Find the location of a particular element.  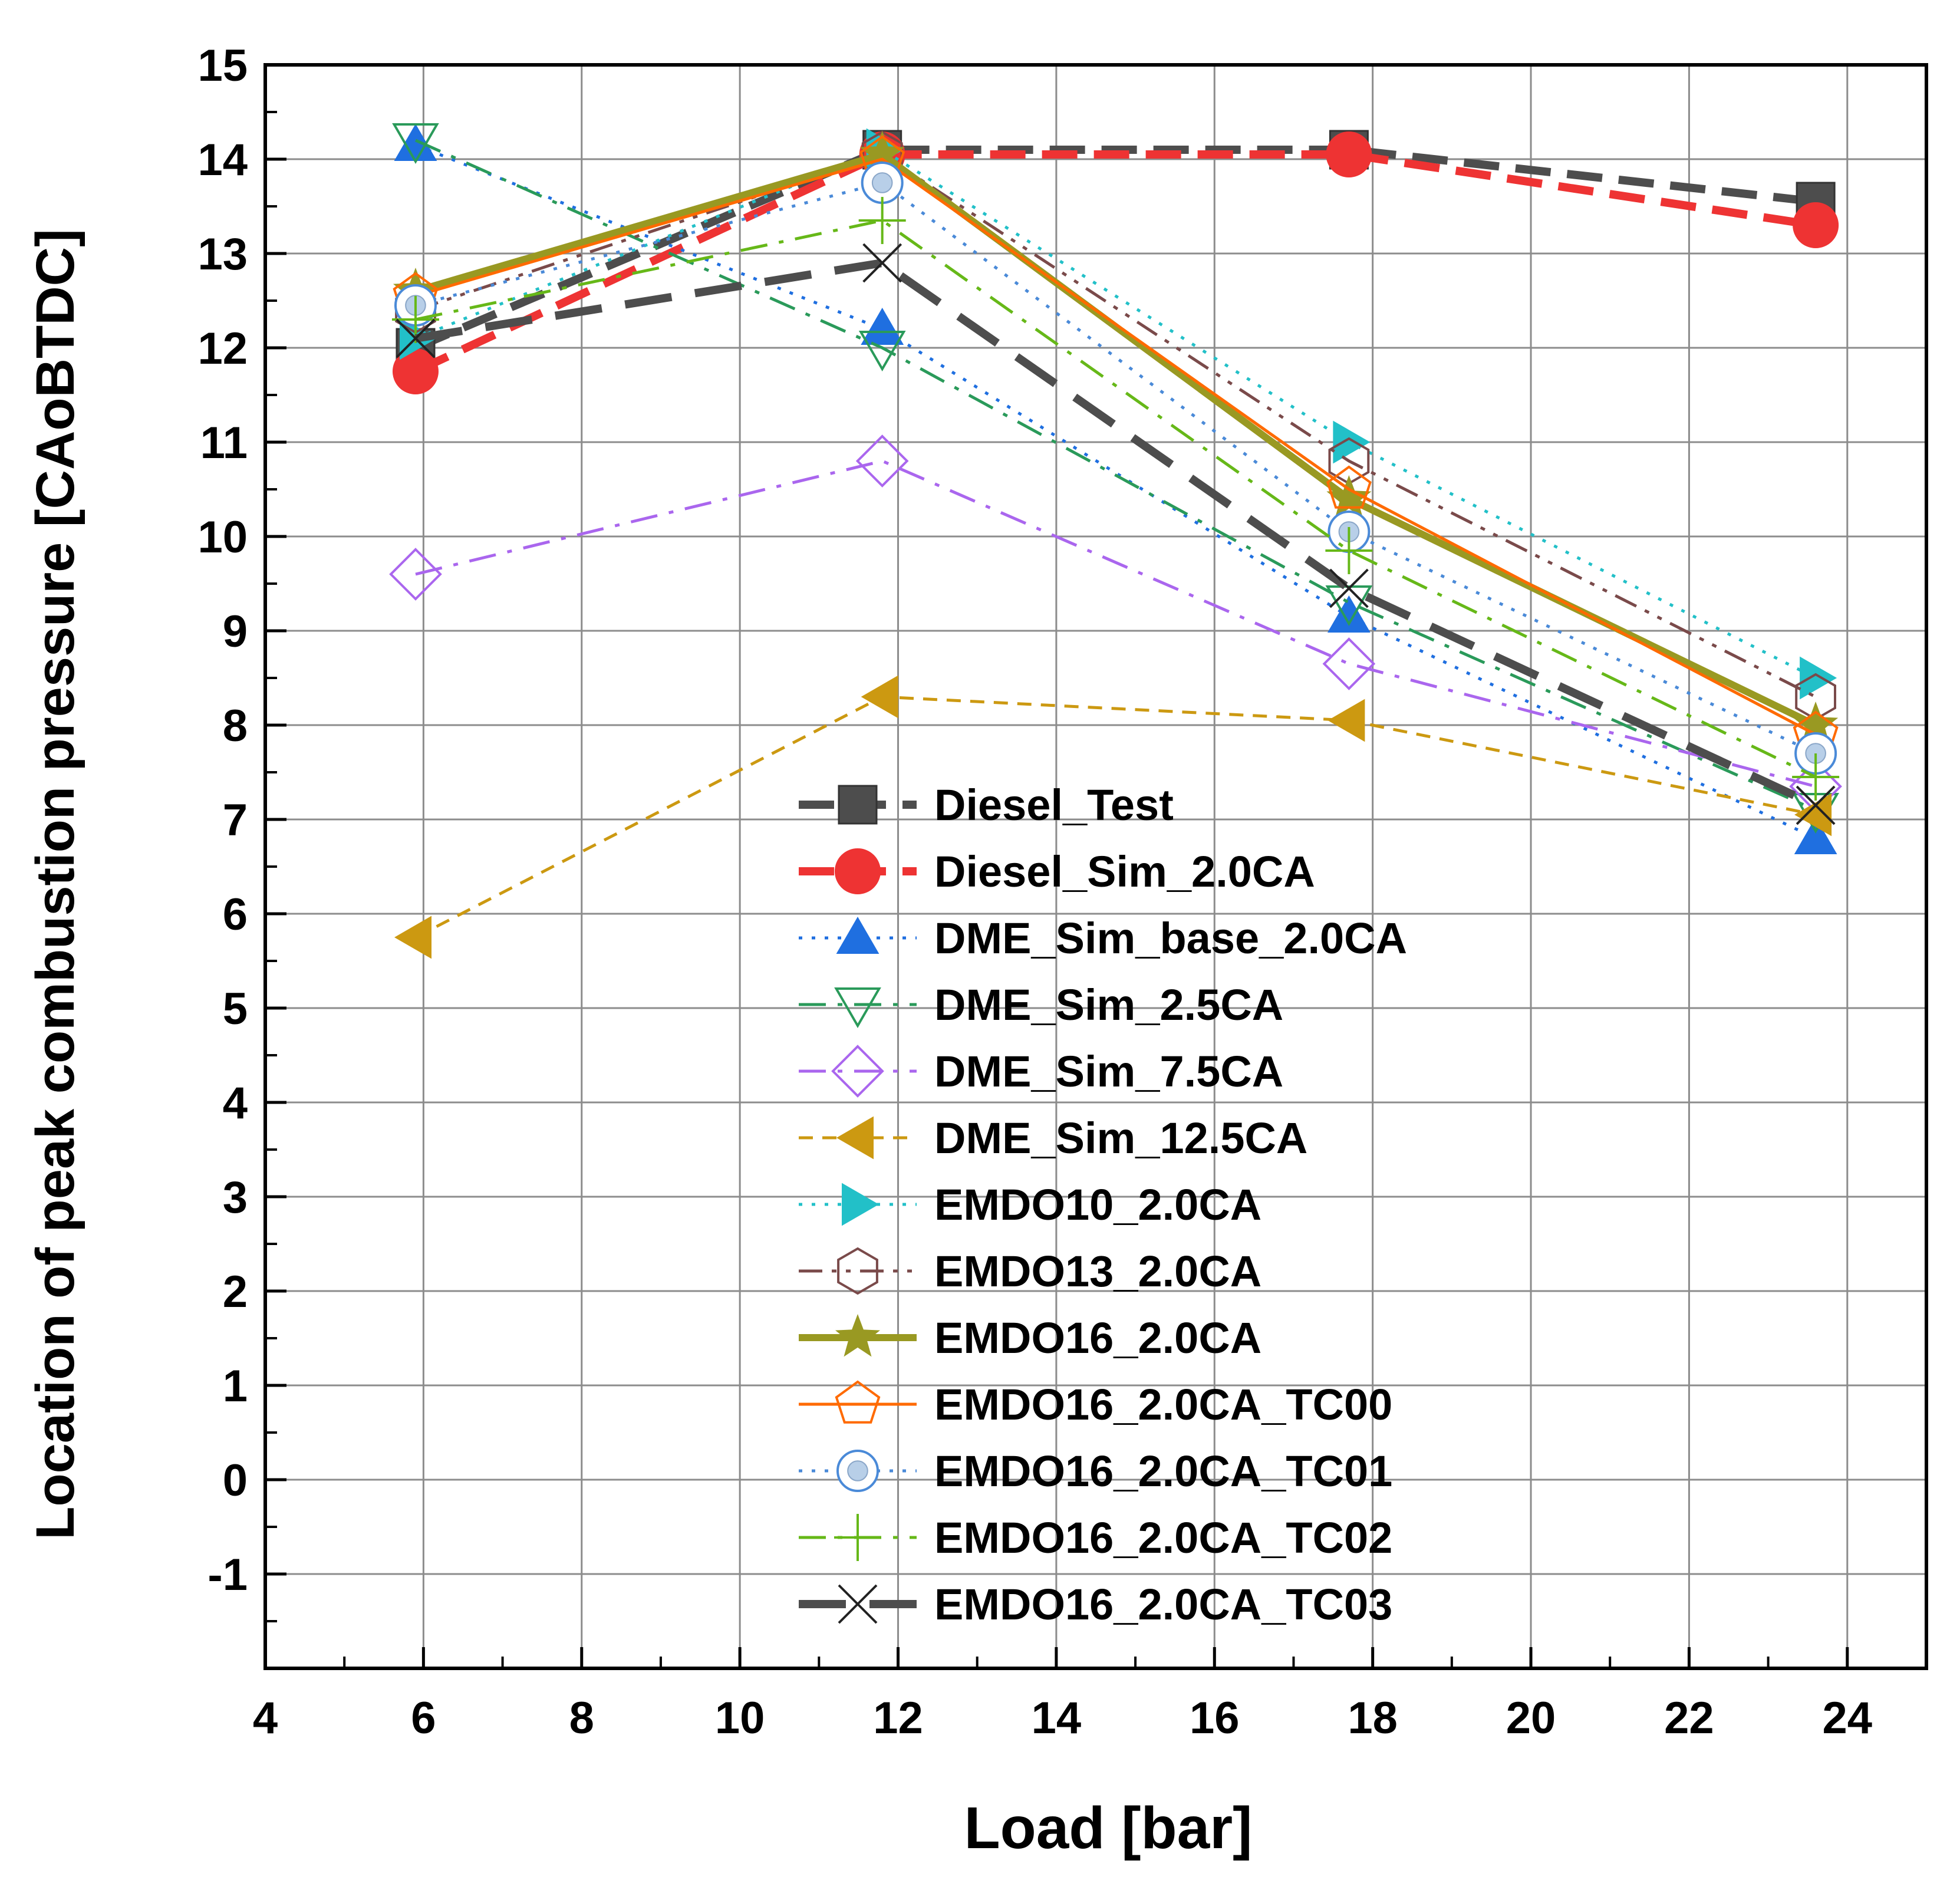

x-tick-label: 16 is located at coordinates (1215, 1718).